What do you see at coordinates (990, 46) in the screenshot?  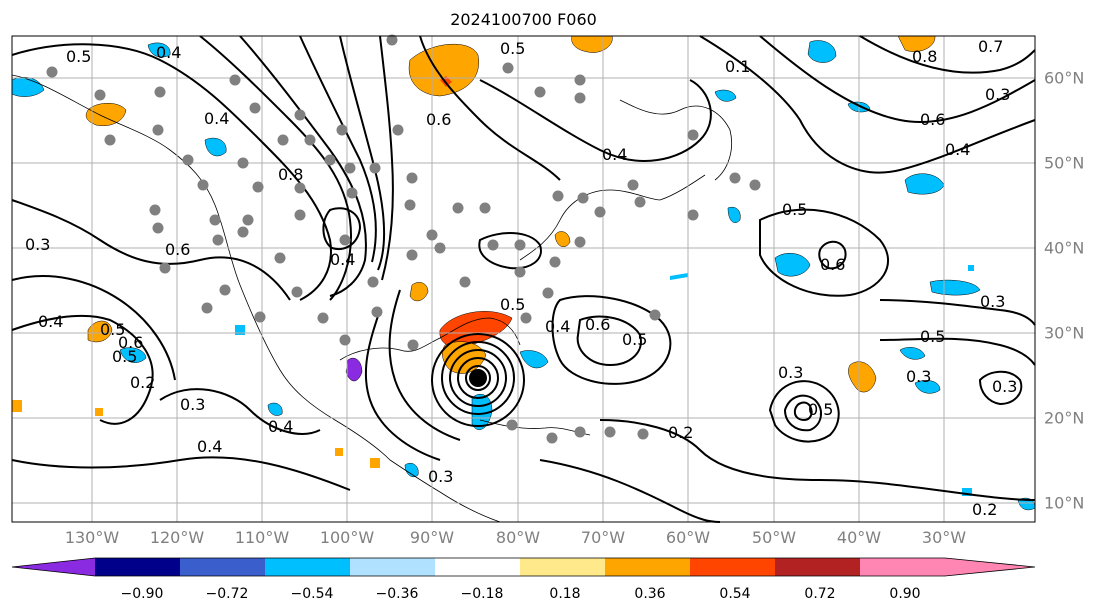 I see `contour-label: 0.7` at bounding box center [990, 46].